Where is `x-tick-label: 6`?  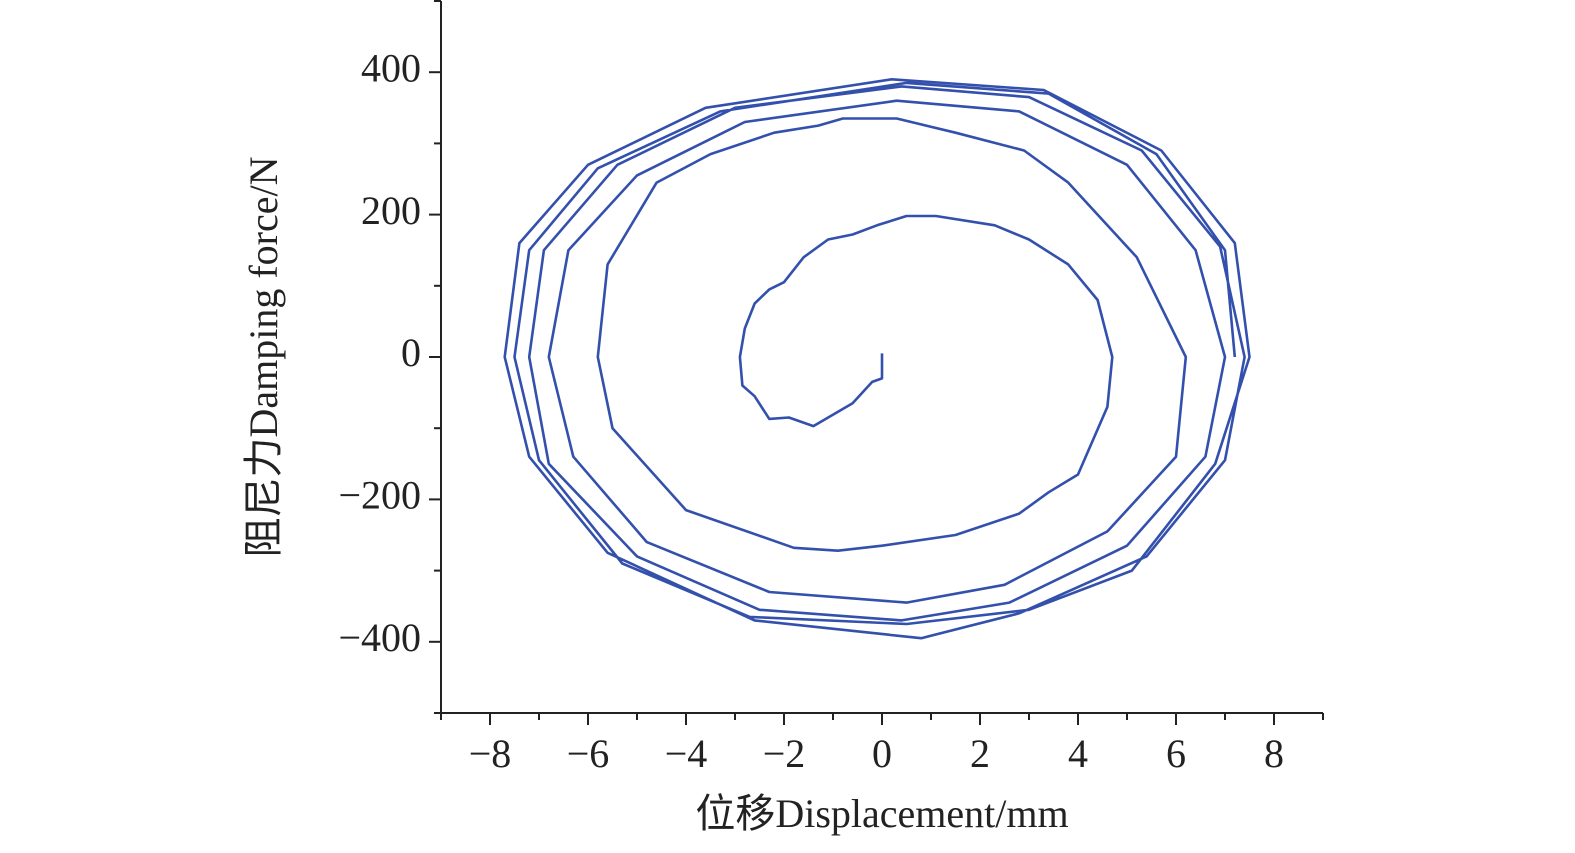 x-tick-label: 6 is located at coordinates (1176, 753).